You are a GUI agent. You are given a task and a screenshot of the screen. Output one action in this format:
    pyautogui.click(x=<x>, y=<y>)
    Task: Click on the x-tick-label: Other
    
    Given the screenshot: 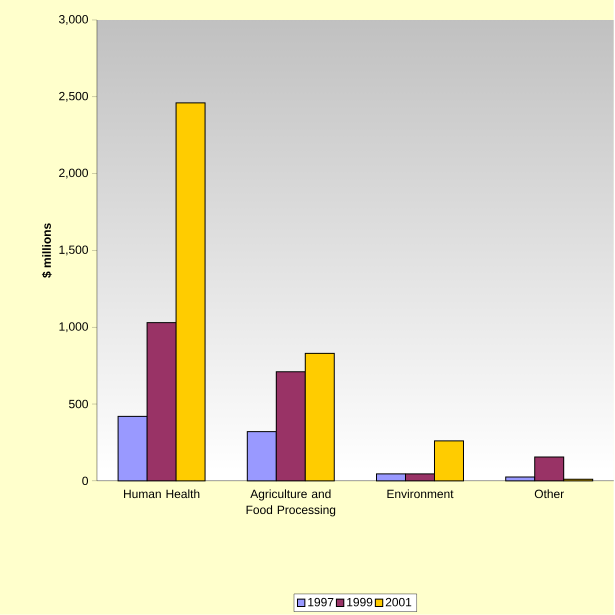 What is the action you would take?
    pyautogui.click(x=549, y=493)
    